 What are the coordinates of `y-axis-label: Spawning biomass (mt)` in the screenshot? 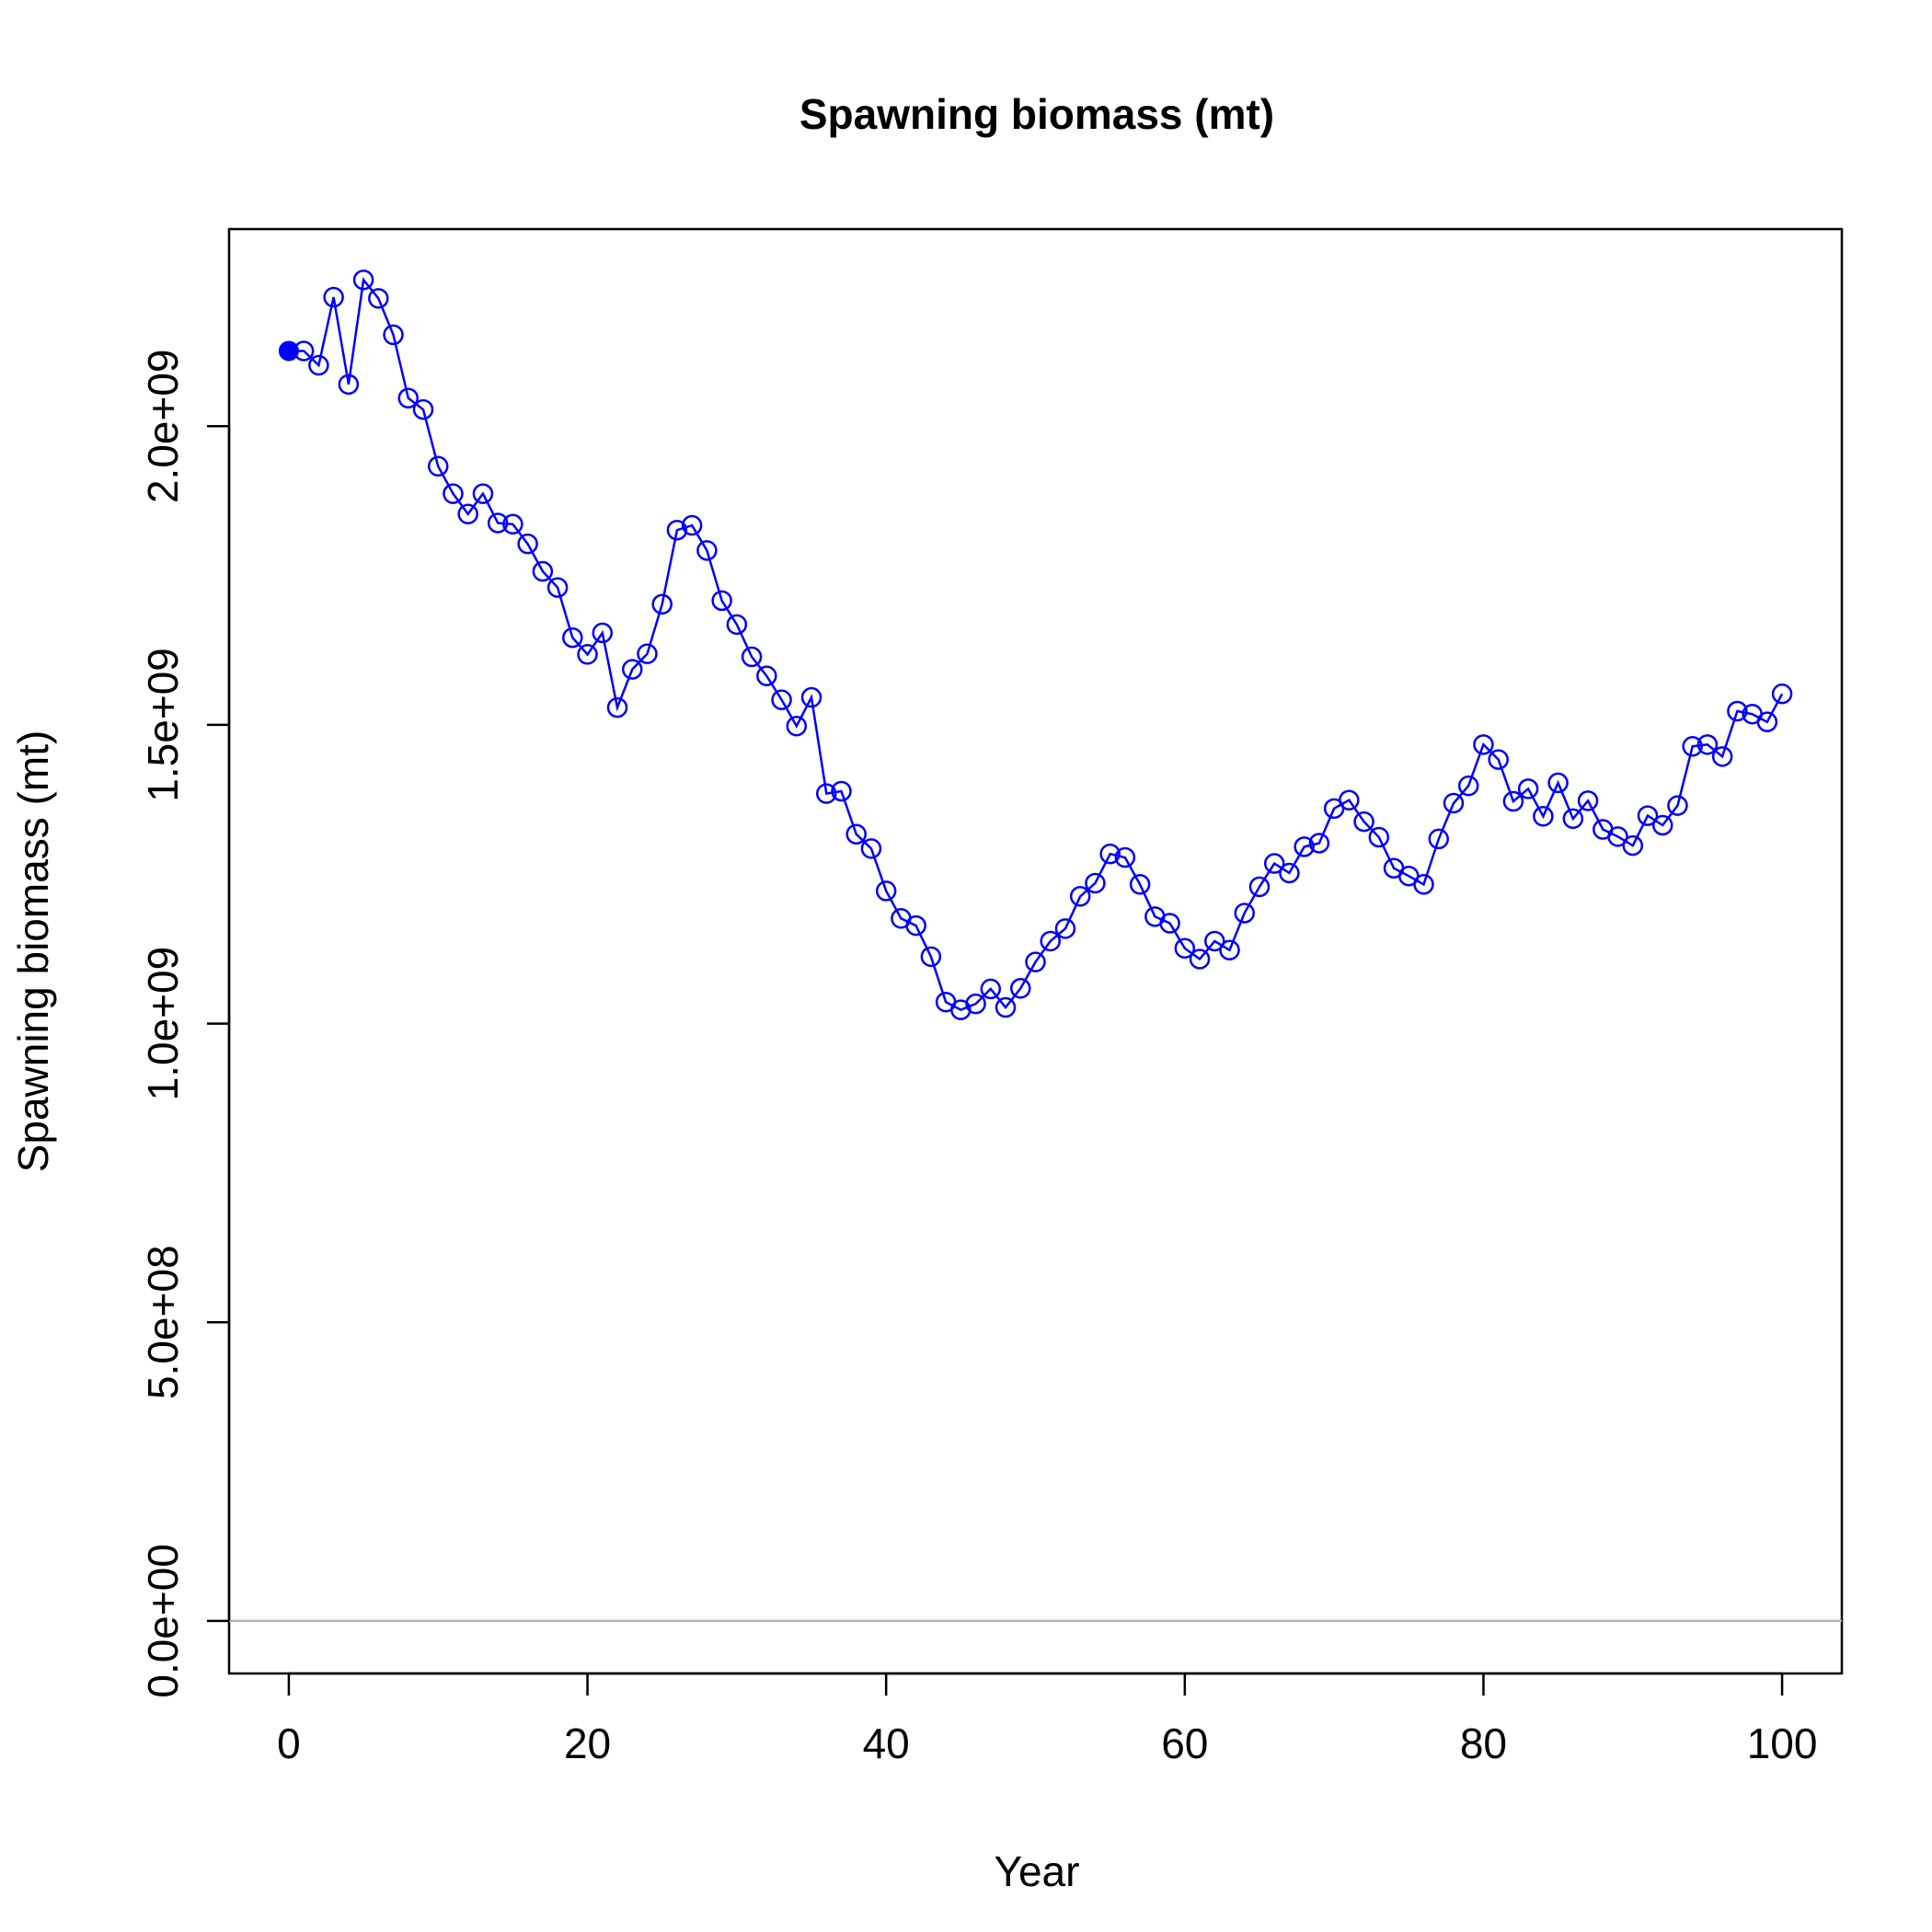 It's located at (33, 951).